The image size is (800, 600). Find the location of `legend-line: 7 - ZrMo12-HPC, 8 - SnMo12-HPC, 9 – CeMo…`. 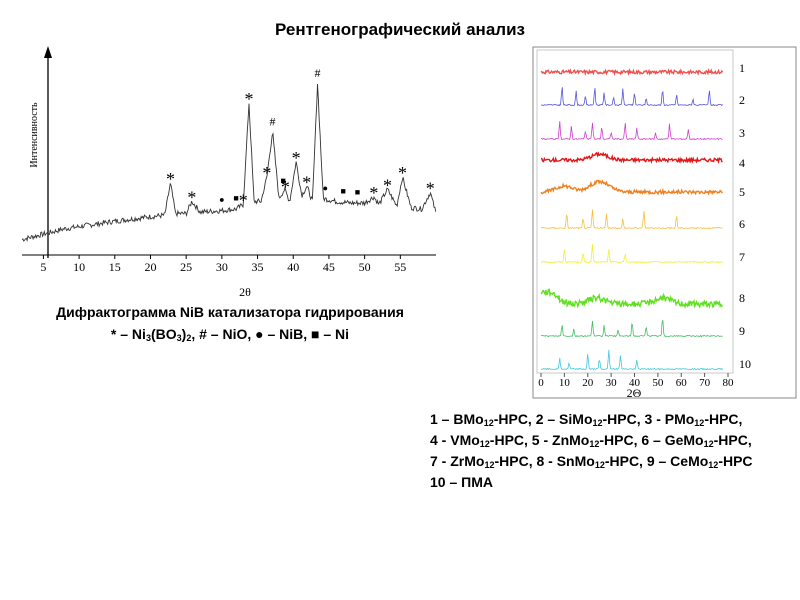

legend-line: 7 - ZrMo12-HPC, 8 - SnMo12-HPC, 9 – CeMo… is located at coordinates (591, 461).